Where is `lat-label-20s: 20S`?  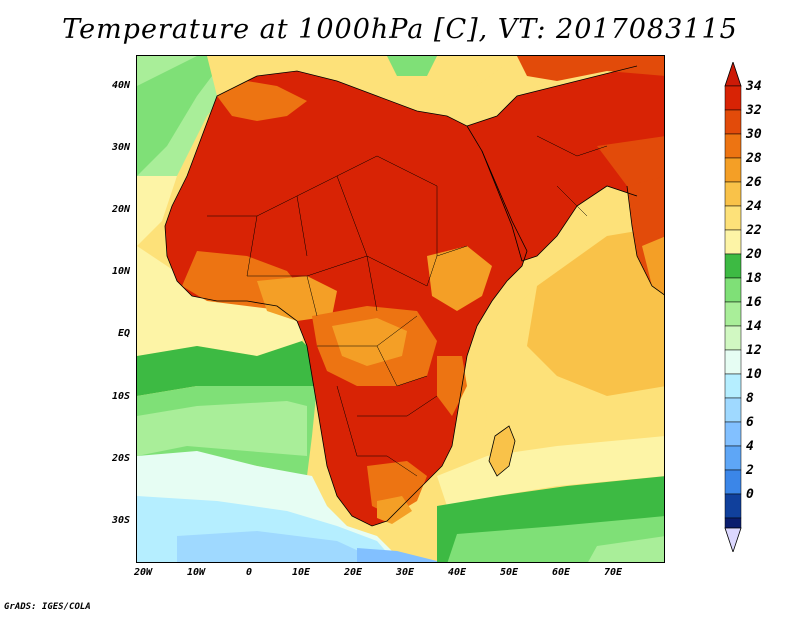
lat-label-20s: 20S is located at coordinates (120, 458).